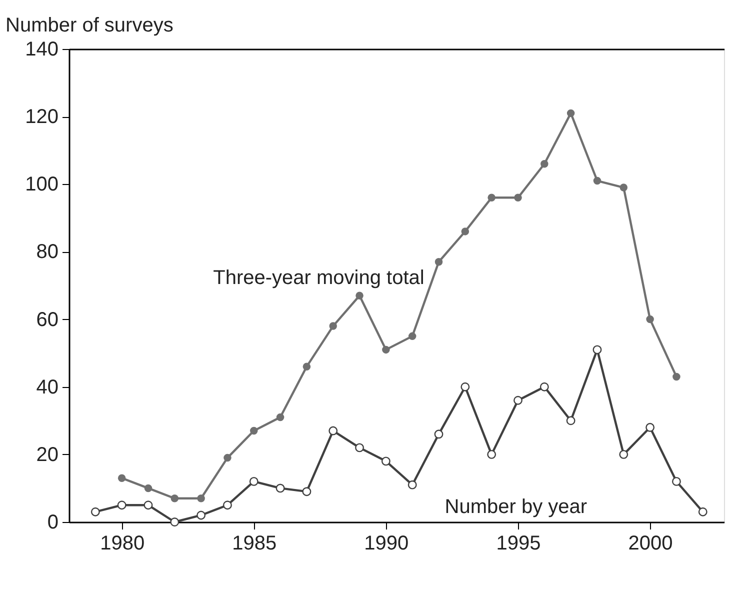 The width and height of the screenshot is (730, 596). Describe the element at coordinates (41, 117) in the screenshot. I see `y-tick-label: 120` at that location.